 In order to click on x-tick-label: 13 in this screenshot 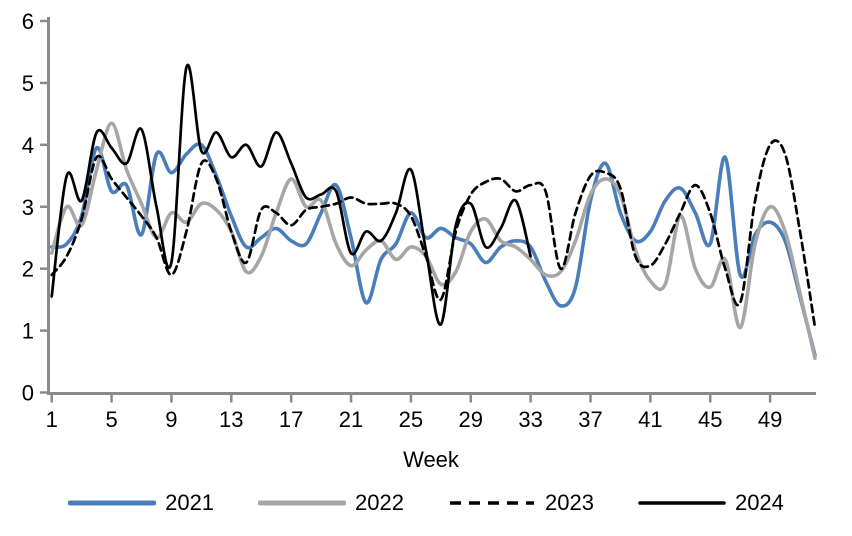, I will do `click(231, 419)`.